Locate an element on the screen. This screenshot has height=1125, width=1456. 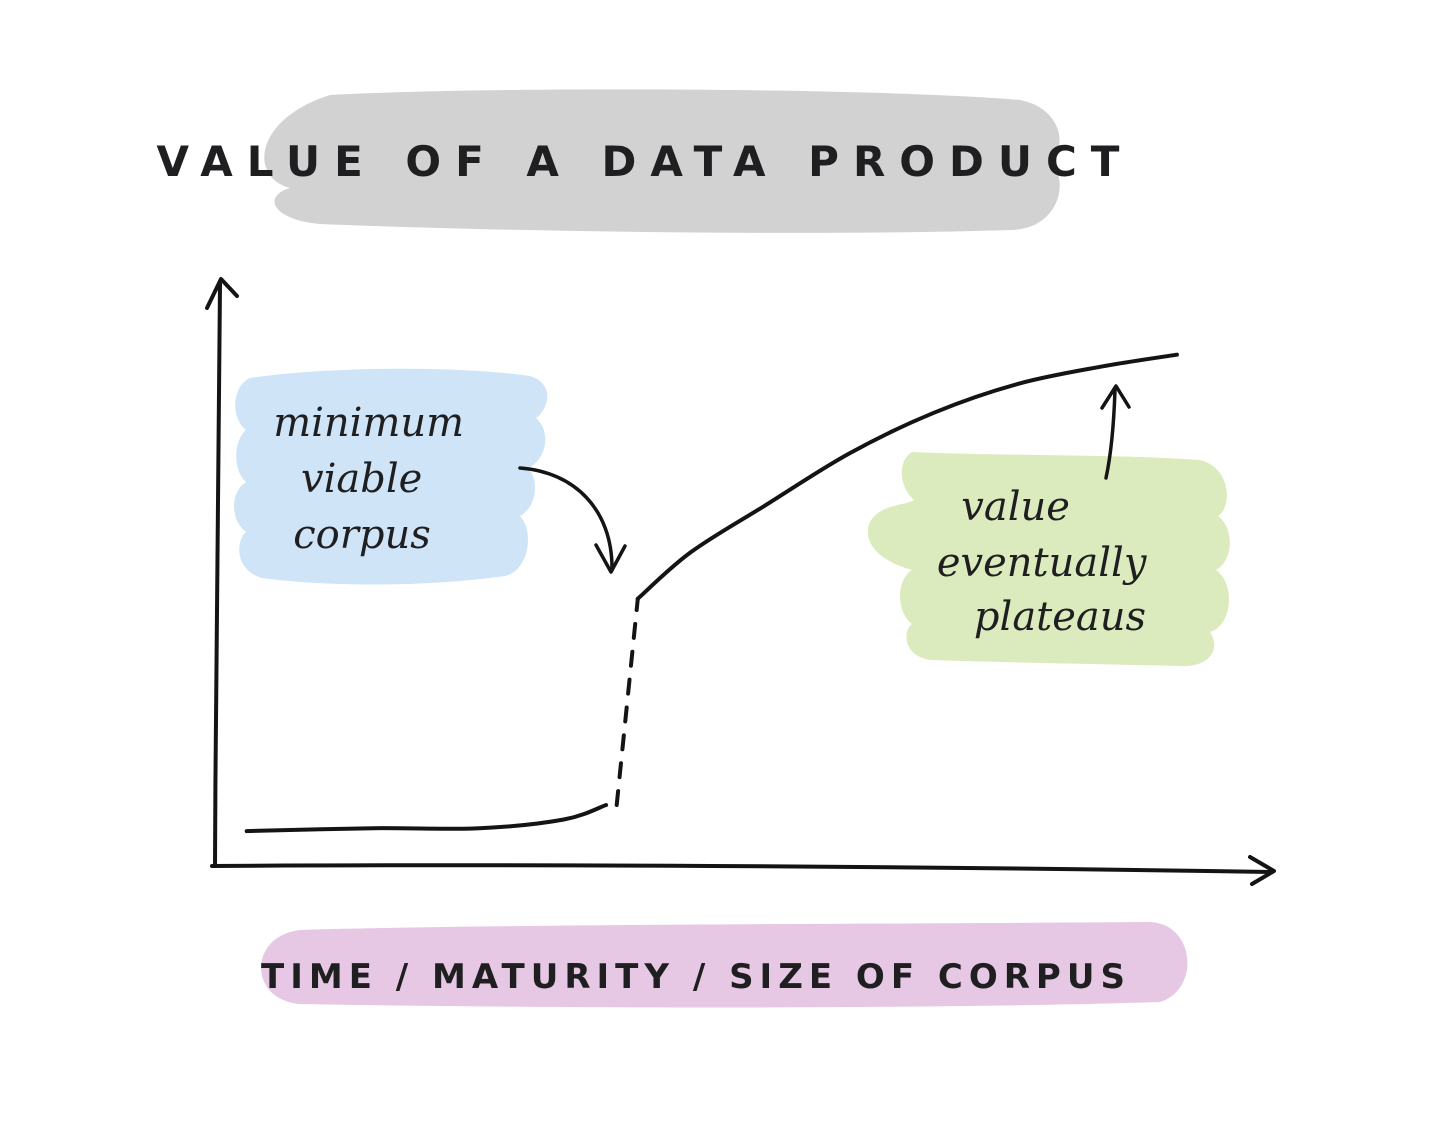
y-axis-arrowhead is located at coordinates (222, 293).